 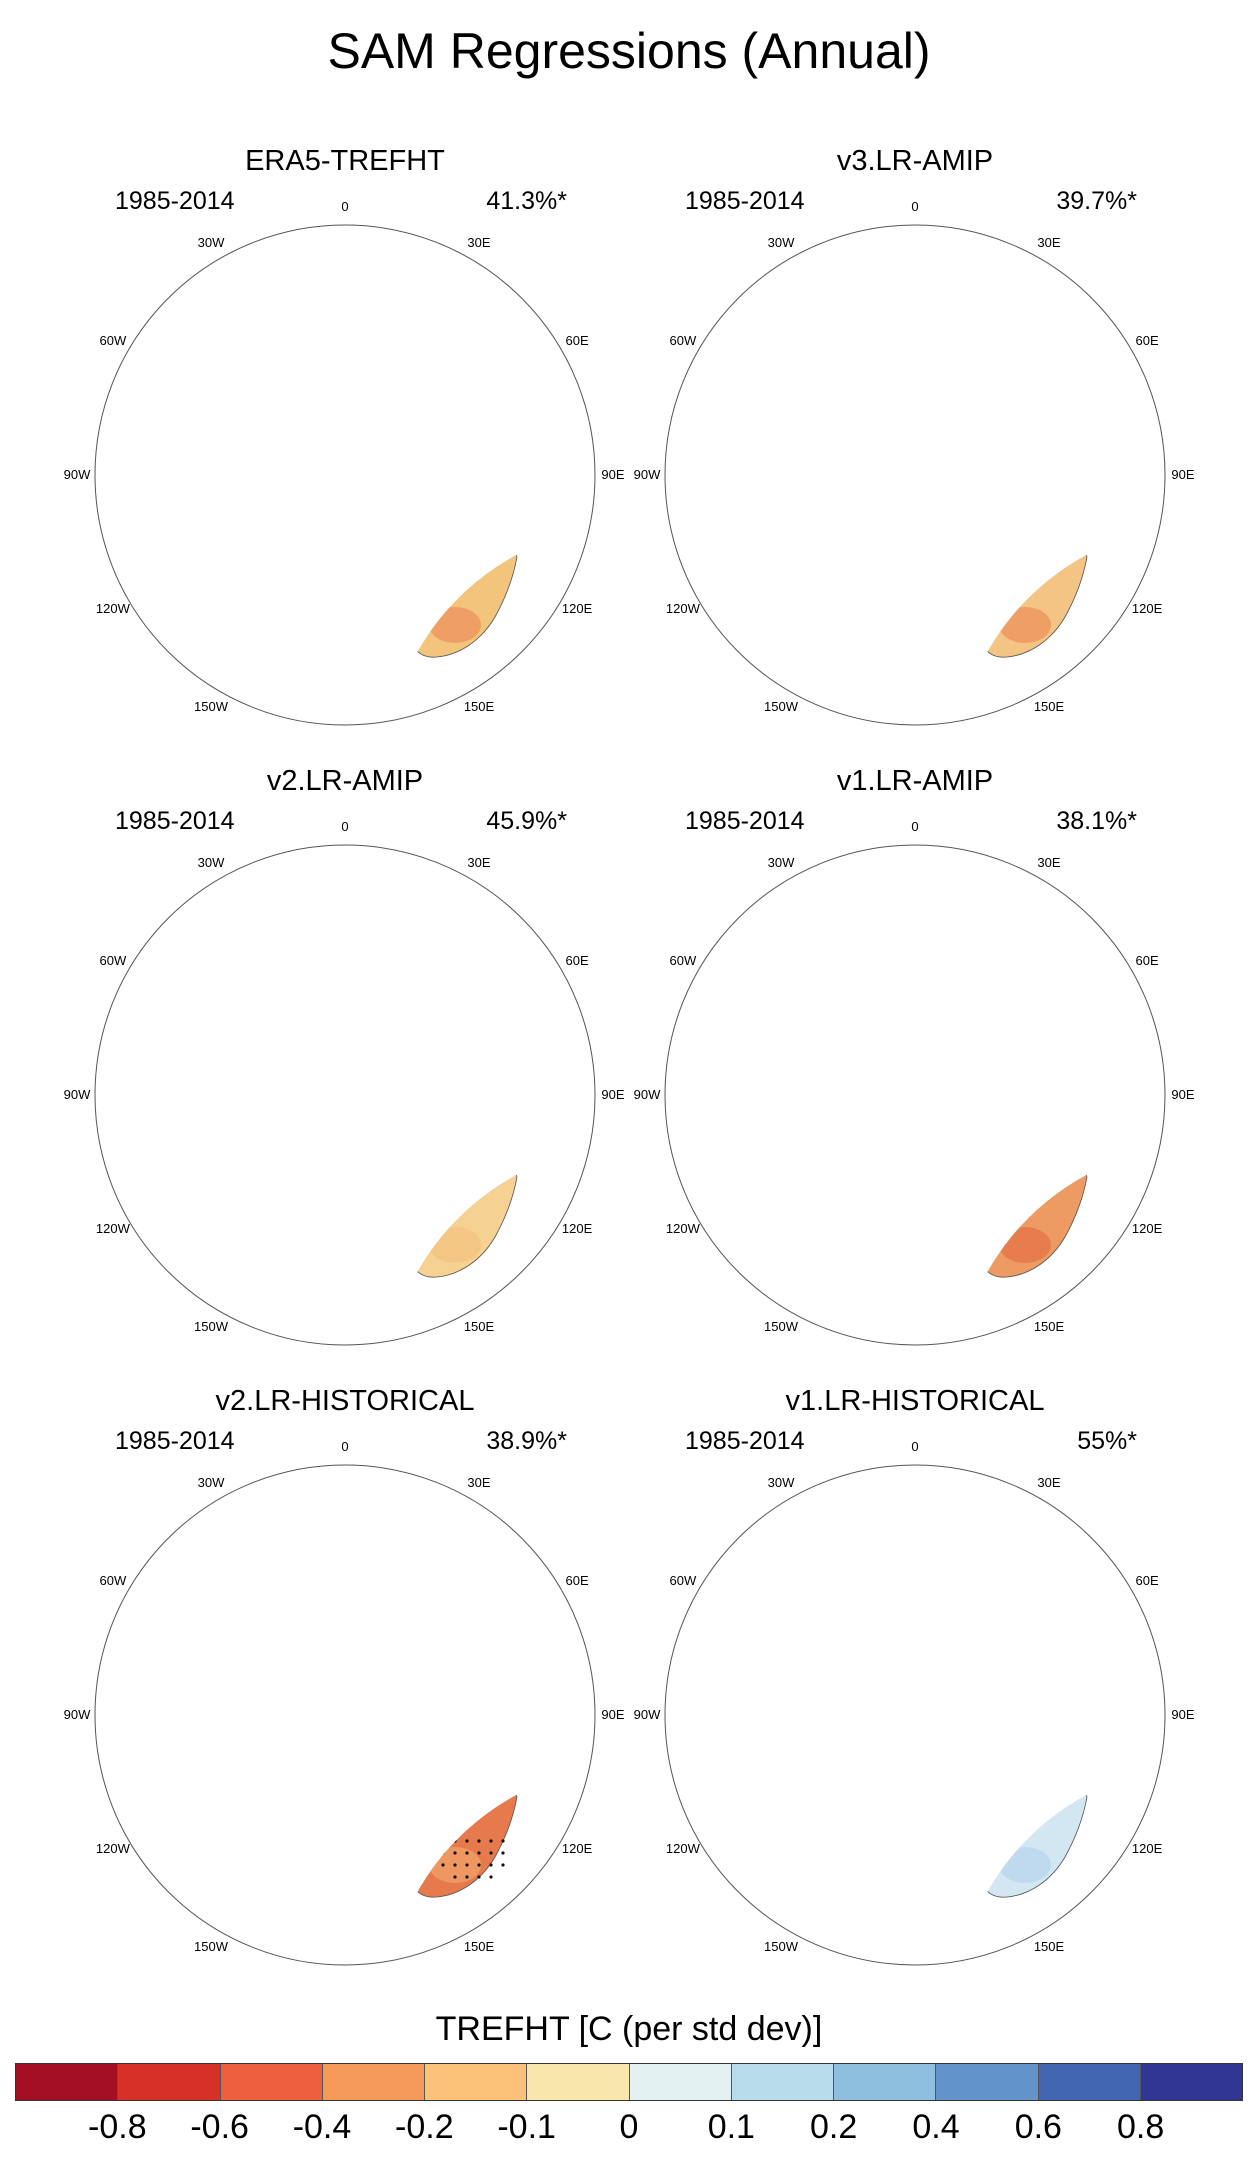 What do you see at coordinates (915, 1401) in the screenshot?
I see `panel-title: v1.LR-HISTORICAL` at bounding box center [915, 1401].